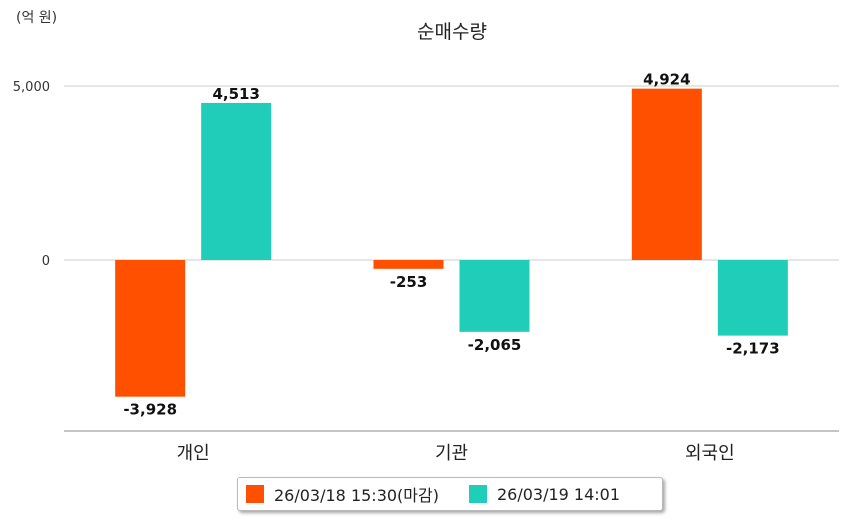  Describe the element at coordinates (558, 494) in the screenshot. I see `legend-label-series-2: 26/03/19 14:01` at that location.